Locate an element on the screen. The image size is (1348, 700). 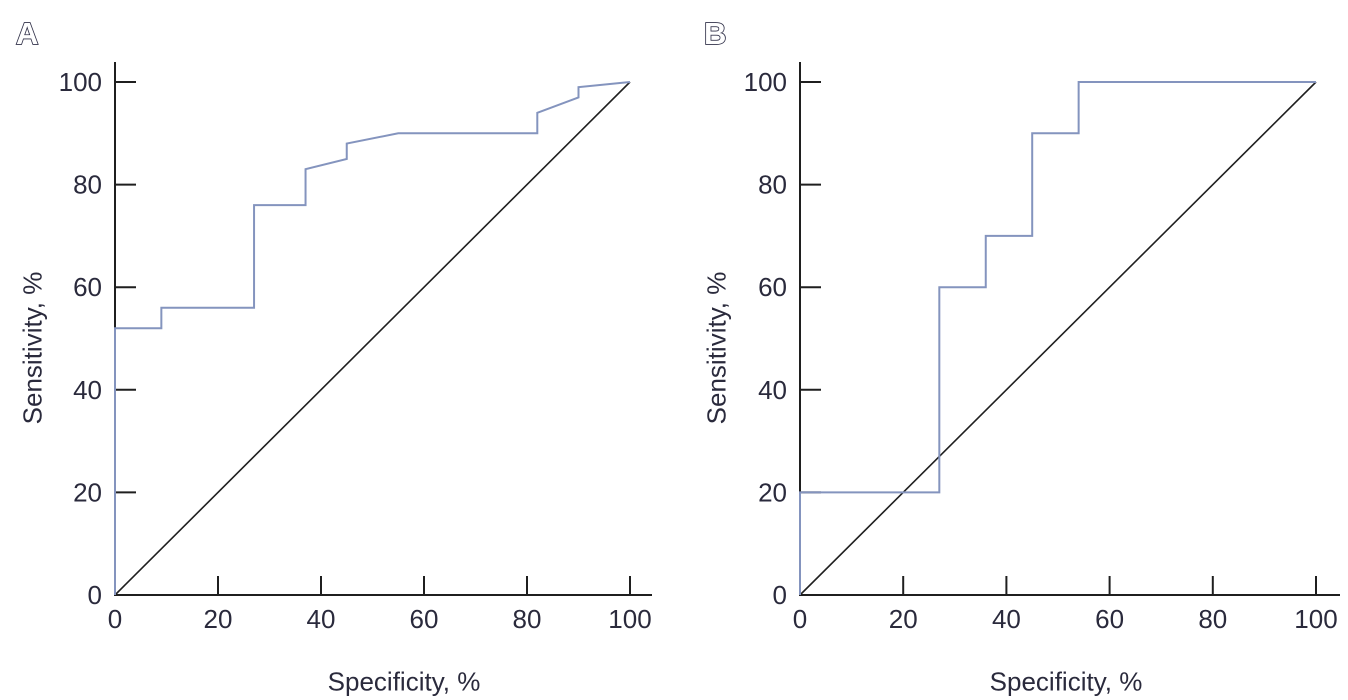
panel-a-letter: A is located at coordinates (27, 33).